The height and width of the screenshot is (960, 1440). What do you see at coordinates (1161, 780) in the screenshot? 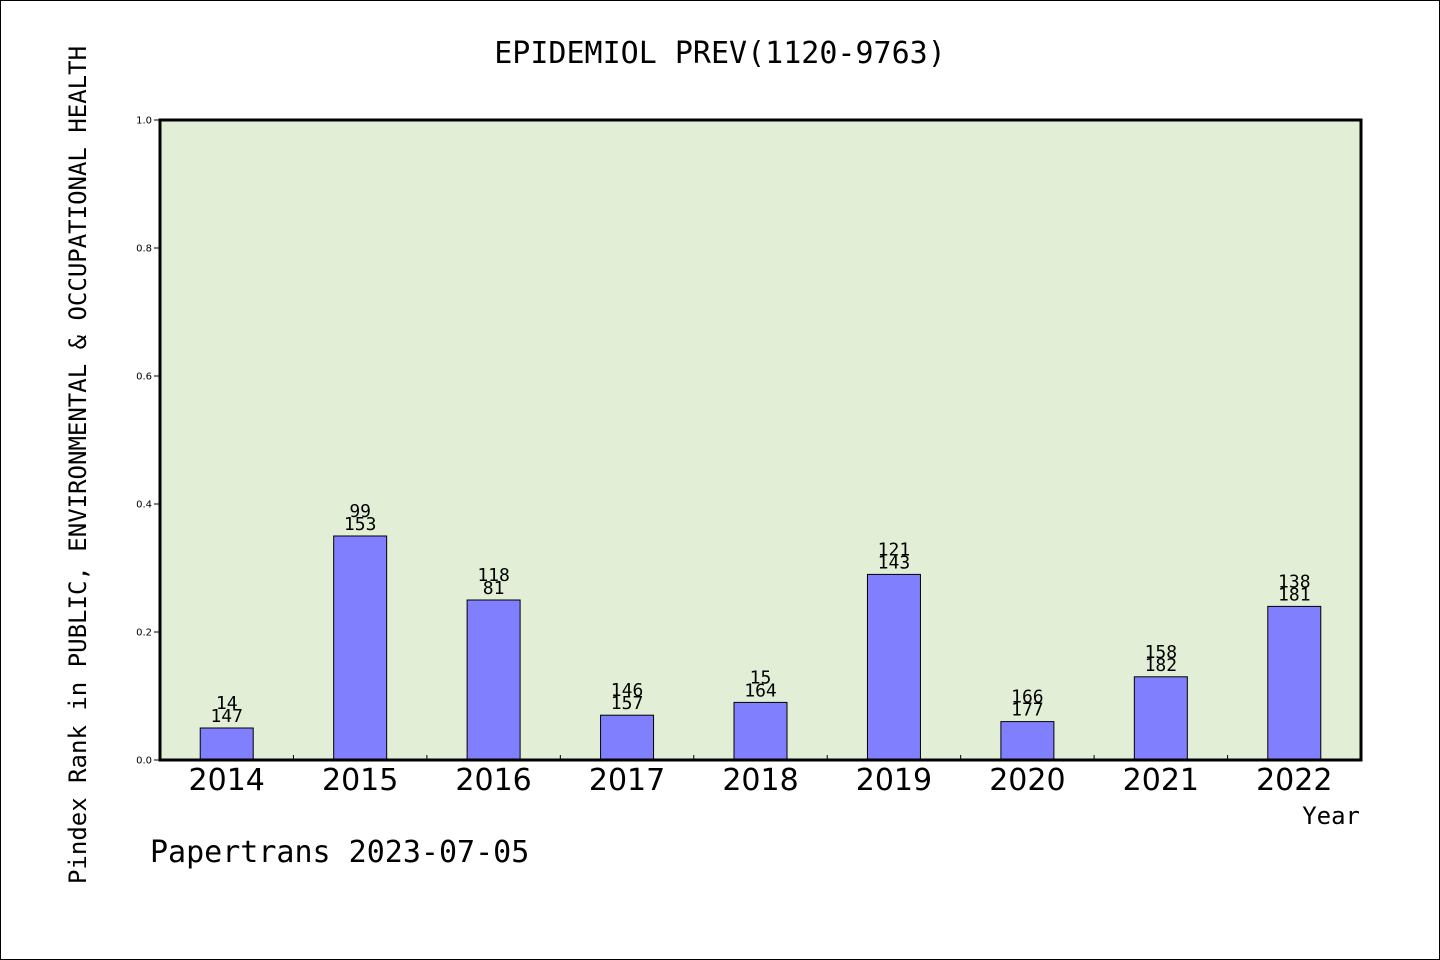
I see `x-tick-label: 2021` at bounding box center [1161, 780].